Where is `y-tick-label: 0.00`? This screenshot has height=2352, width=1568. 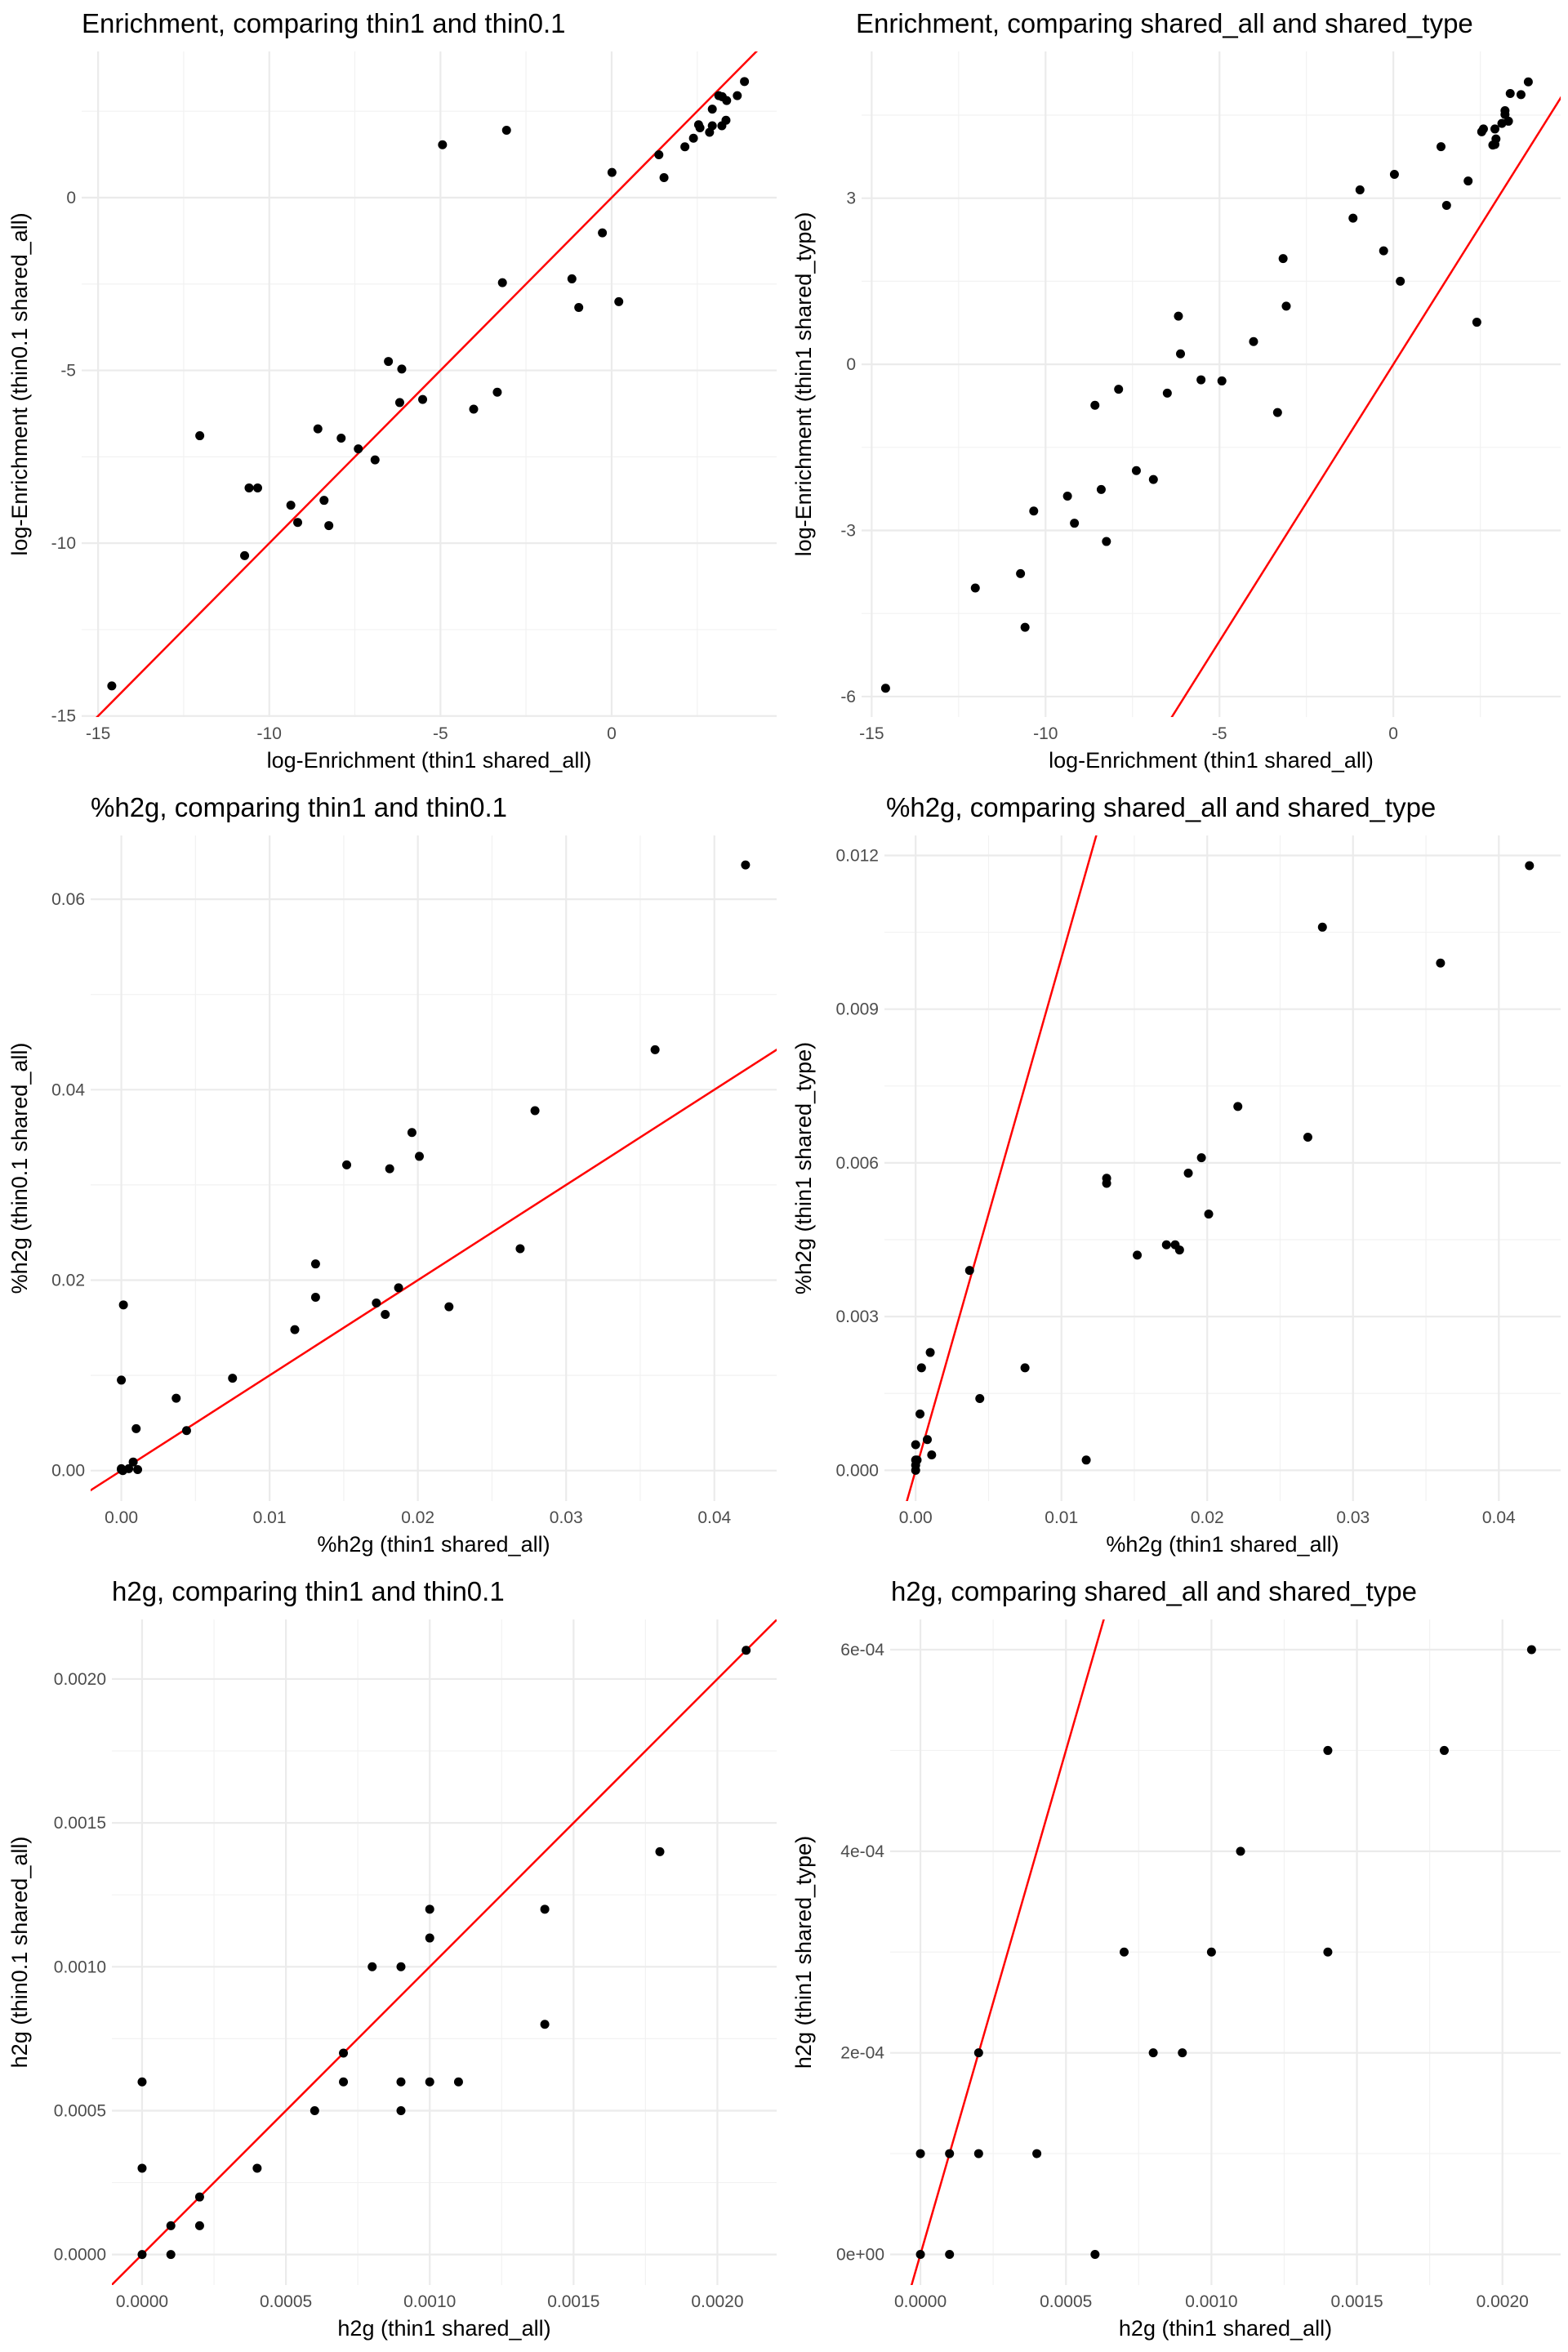
y-tick-label: 0.00 is located at coordinates (68, 1471).